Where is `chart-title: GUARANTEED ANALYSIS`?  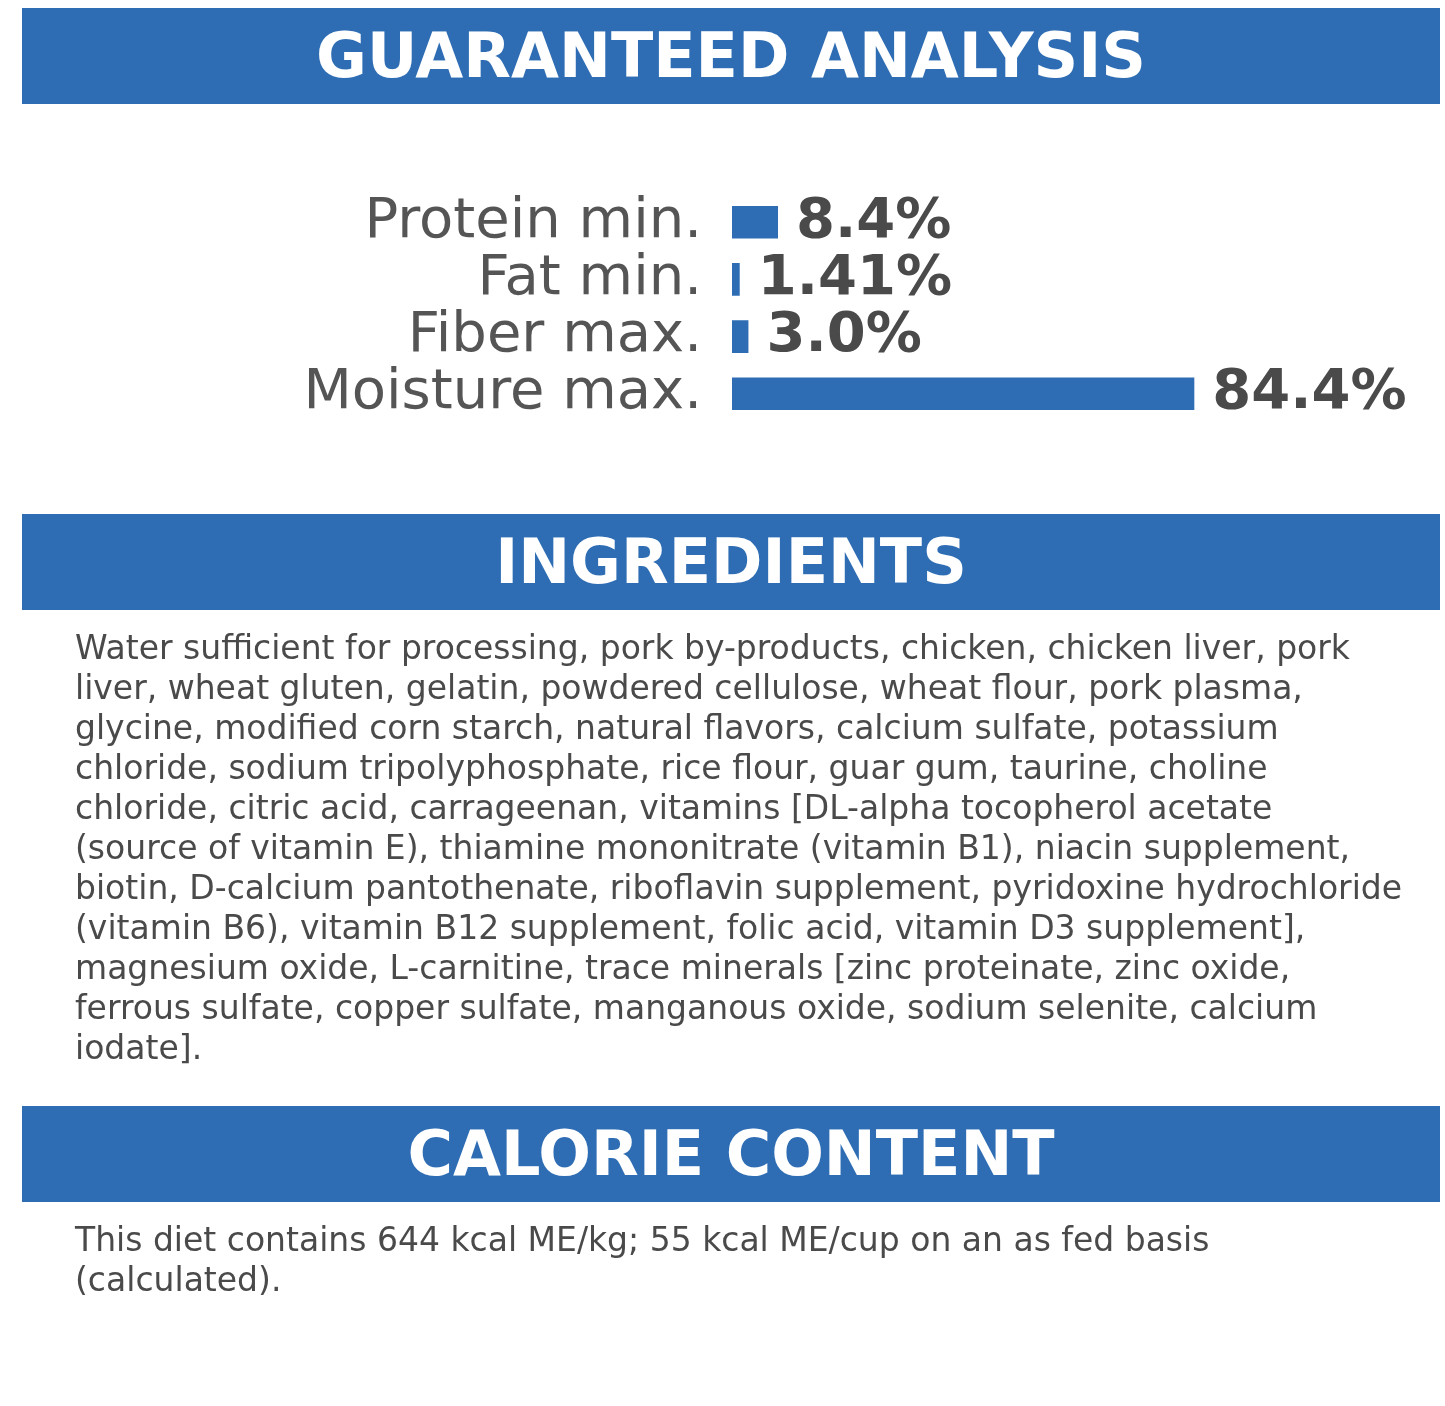 chart-title: GUARANTEED ANALYSIS is located at coordinates (731, 56).